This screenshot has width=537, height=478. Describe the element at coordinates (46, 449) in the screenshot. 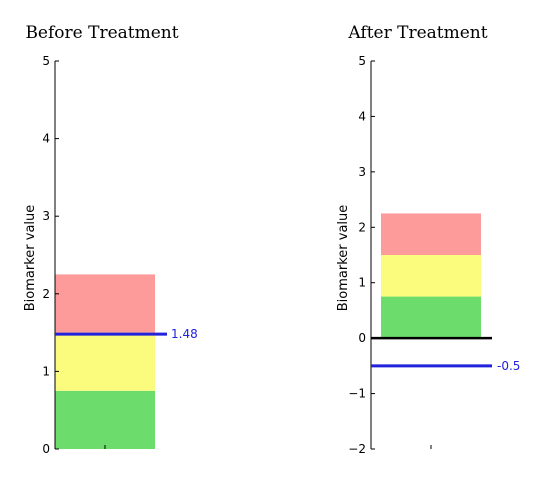

I see `y-tick-label-before: 0` at that location.